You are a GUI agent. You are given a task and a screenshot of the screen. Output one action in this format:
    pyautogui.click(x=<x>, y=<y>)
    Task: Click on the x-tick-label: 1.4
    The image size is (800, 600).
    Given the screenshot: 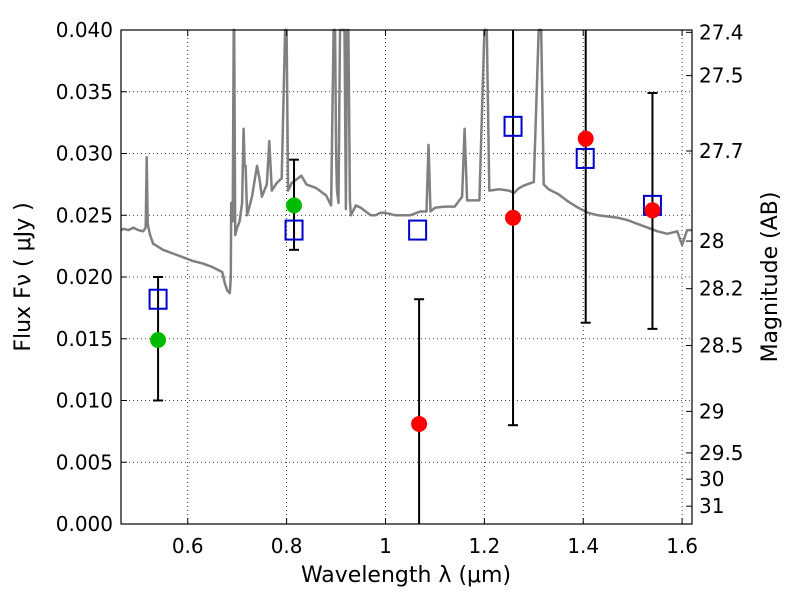 What is the action you would take?
    pyautogui.click(x=583, y=546)
    